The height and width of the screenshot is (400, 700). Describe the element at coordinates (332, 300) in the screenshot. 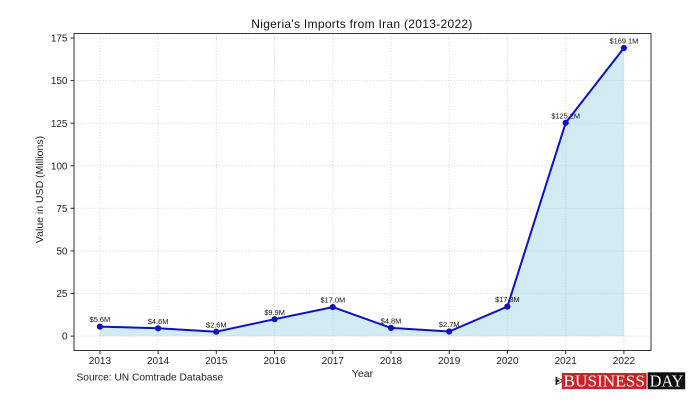

I see `svg-text: $17.0M` at that location.